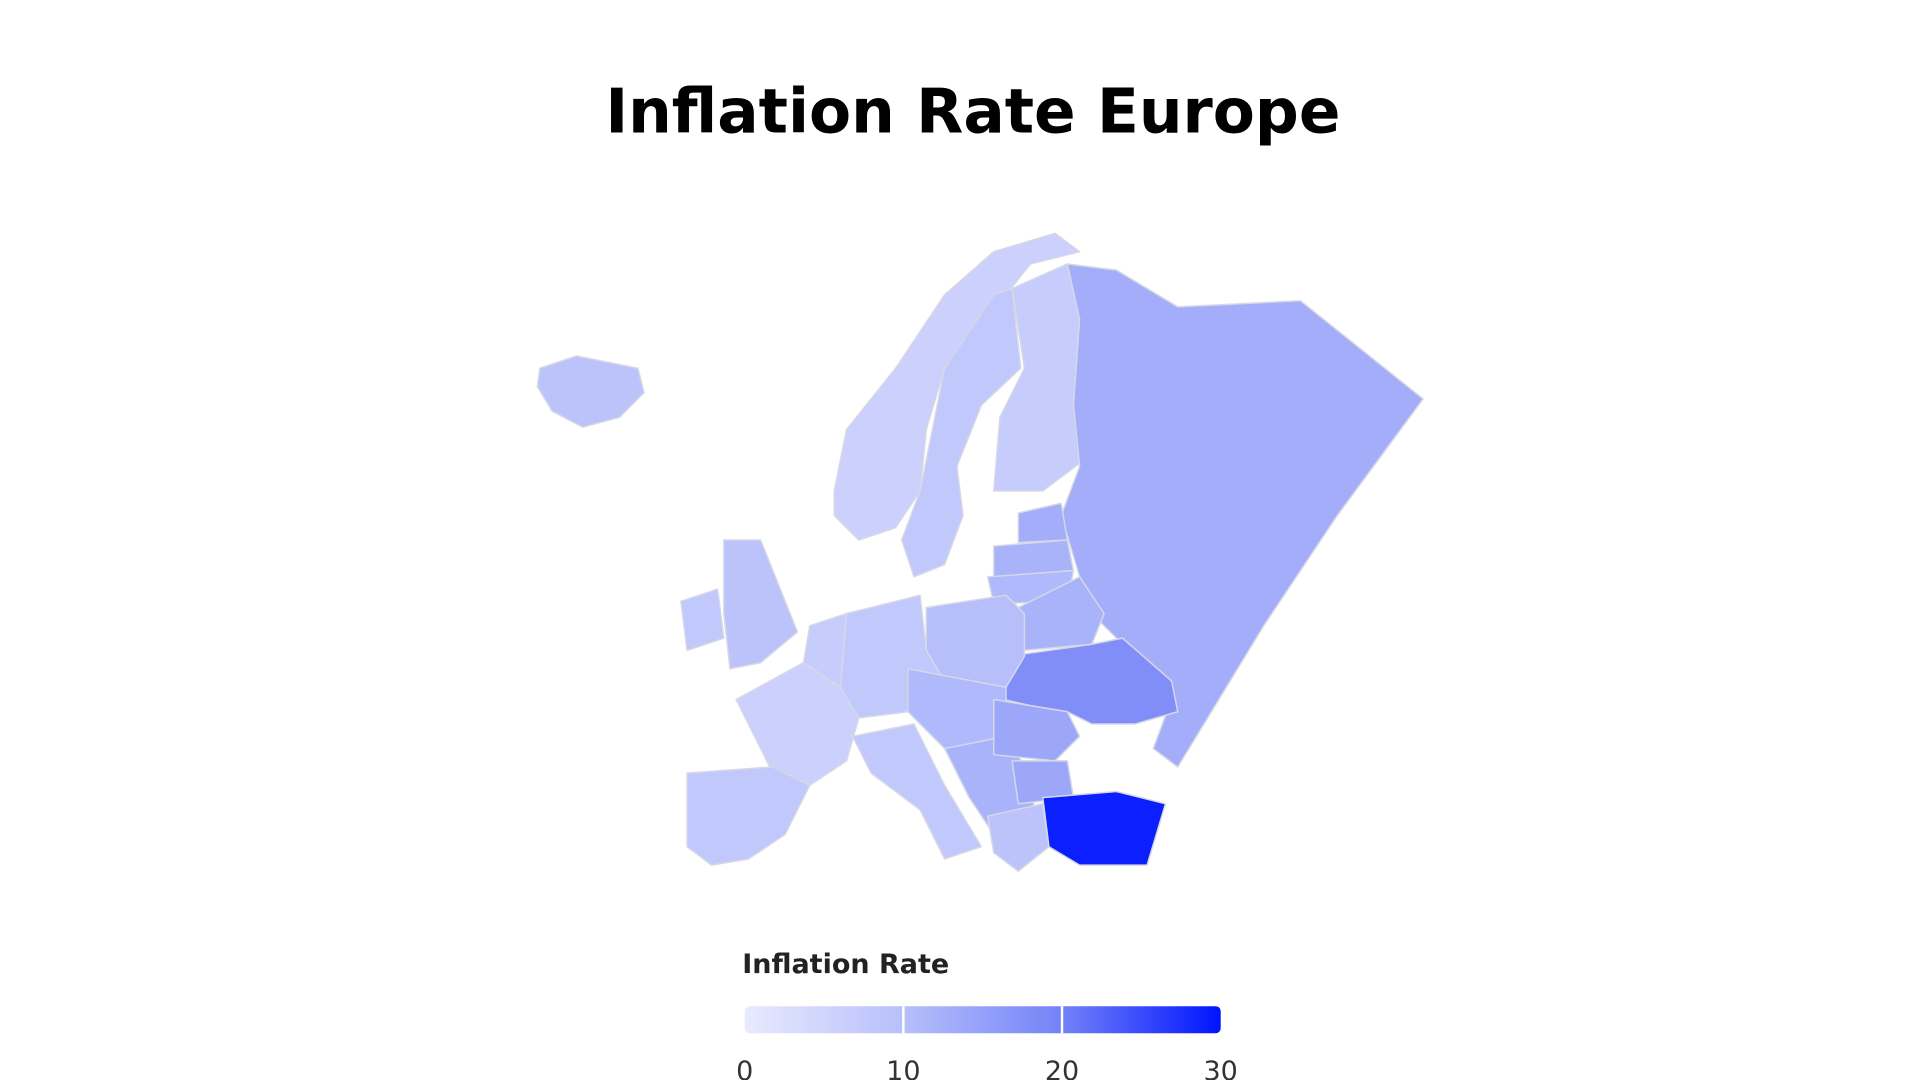 The width and height of the screenshot is (1920, 1080). What do you see at coordinates (1221, 1068) in the screenshot?
I see `colorbar-tick-label: 30` at bounding box center [1221, 1068].